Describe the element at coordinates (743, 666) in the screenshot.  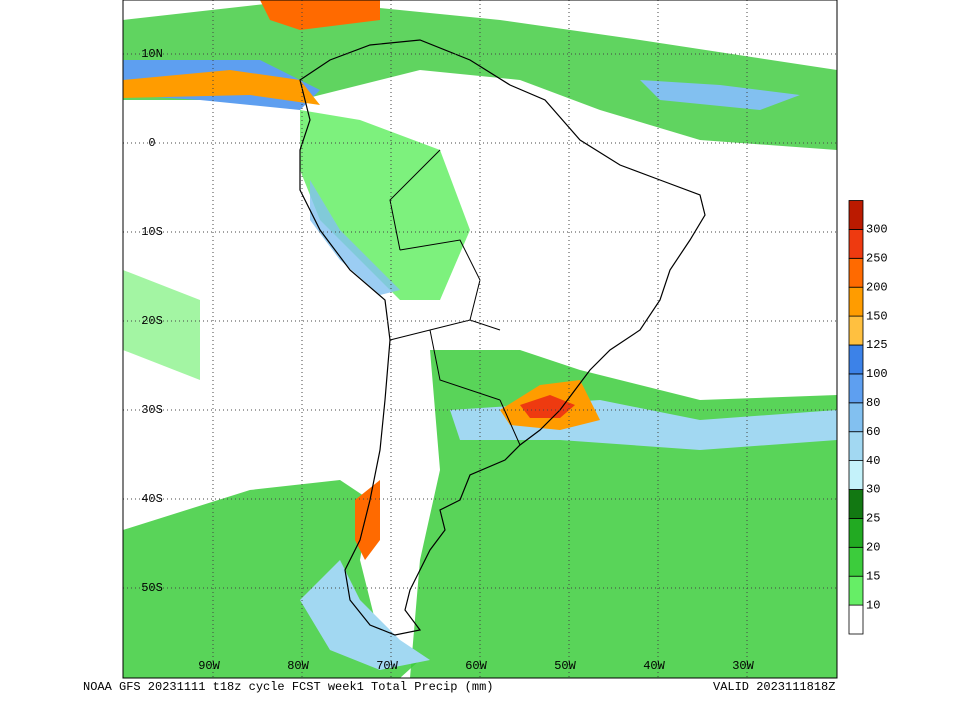
I see `lon-label: 30W` at that location.